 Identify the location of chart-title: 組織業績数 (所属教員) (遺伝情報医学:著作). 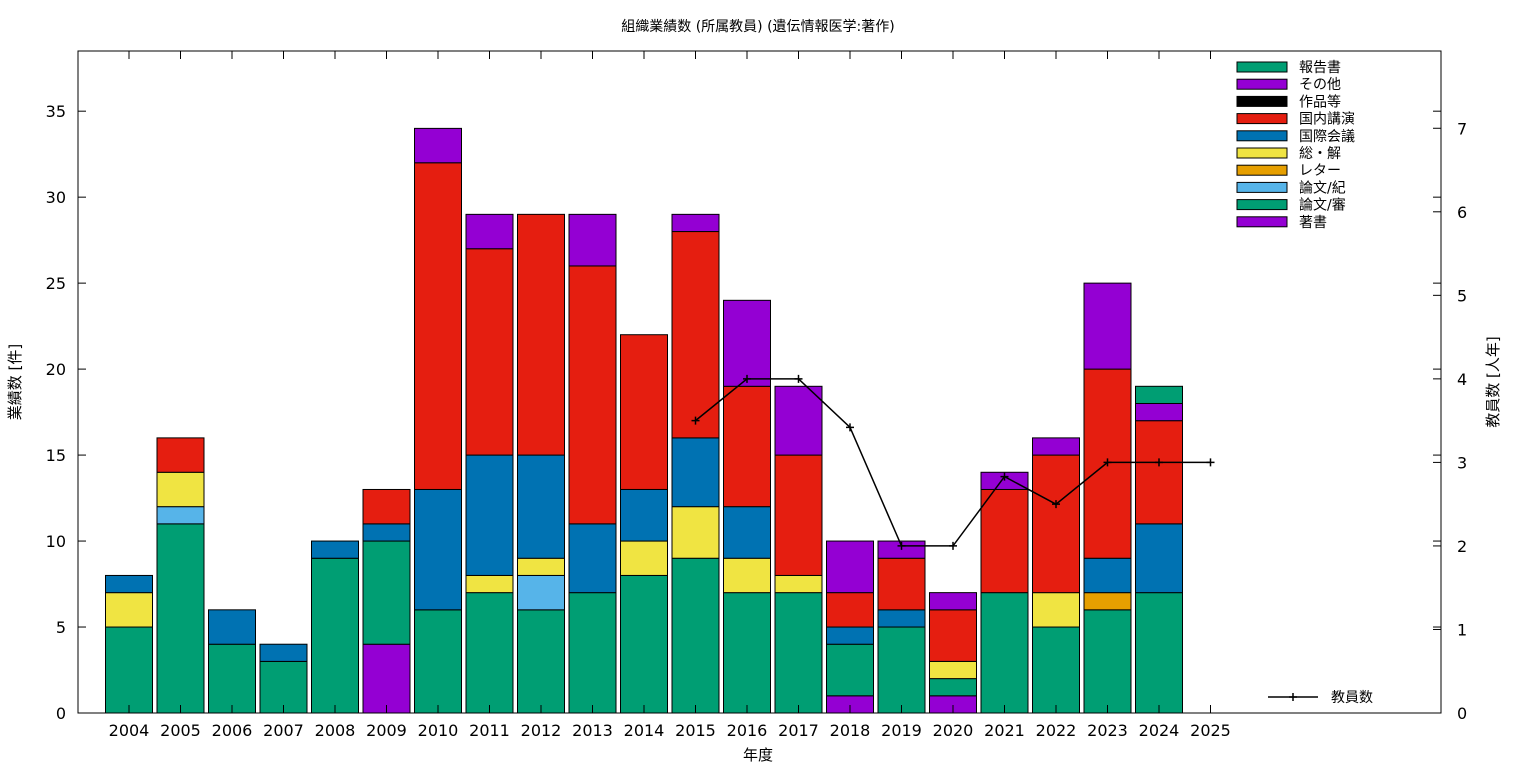
(757, 27).